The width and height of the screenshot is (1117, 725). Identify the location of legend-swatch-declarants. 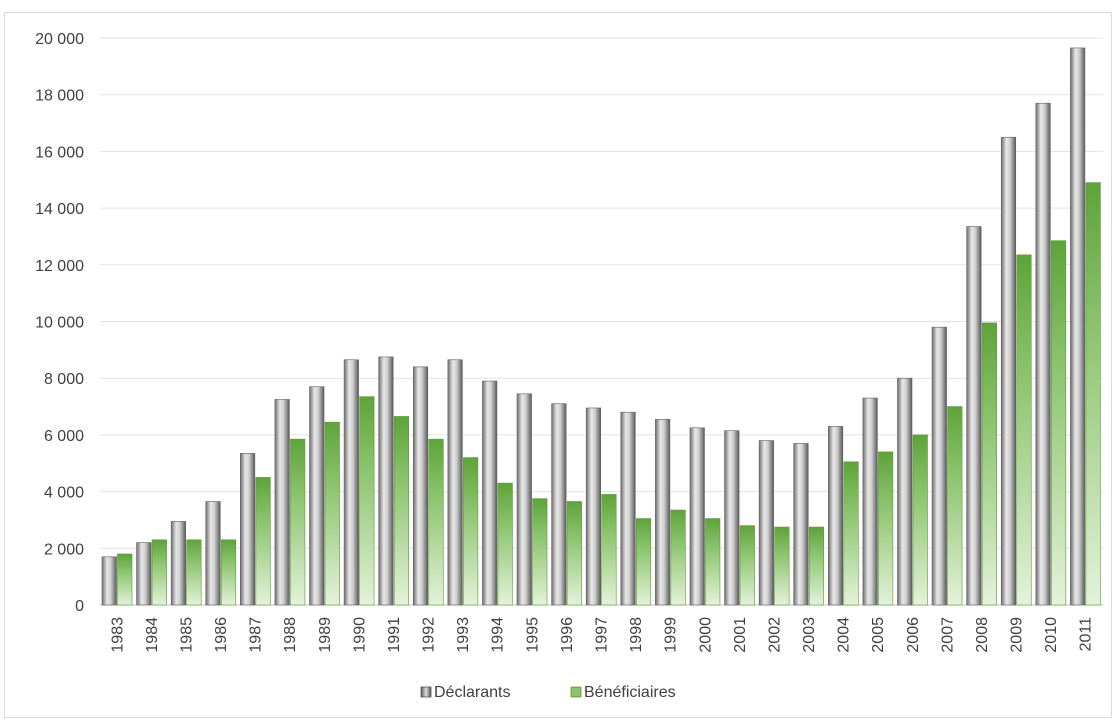
(426, 692).